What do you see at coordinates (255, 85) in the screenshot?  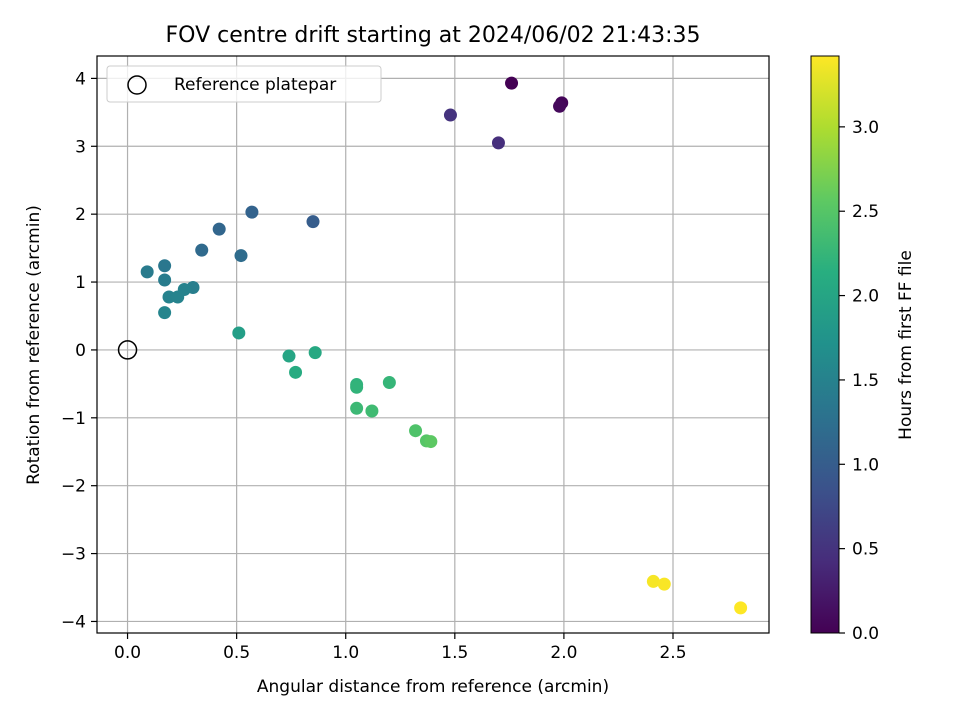 I see `legend-entry-label: Reference platepar` at bounding box center [255, 85].